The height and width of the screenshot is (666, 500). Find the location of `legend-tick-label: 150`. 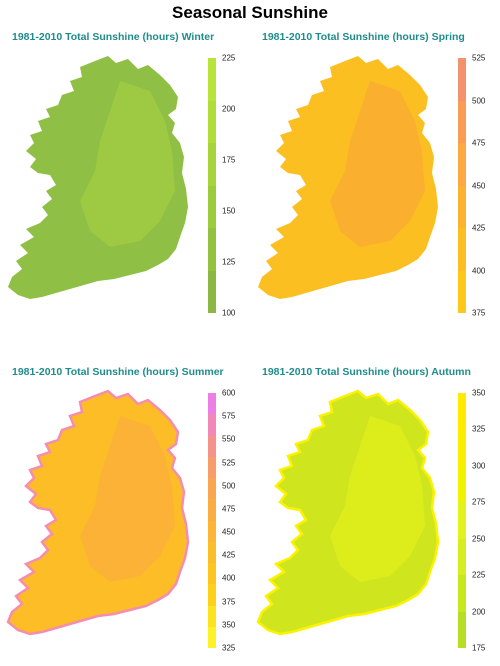

legend-tick-label: 150 is located at coordinates (229, 211).